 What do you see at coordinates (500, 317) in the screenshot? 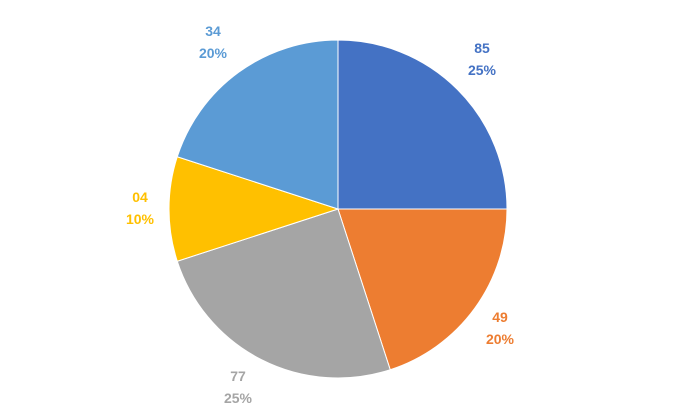
I see `slice-value-label: 49` at bounding box center [500, 317].